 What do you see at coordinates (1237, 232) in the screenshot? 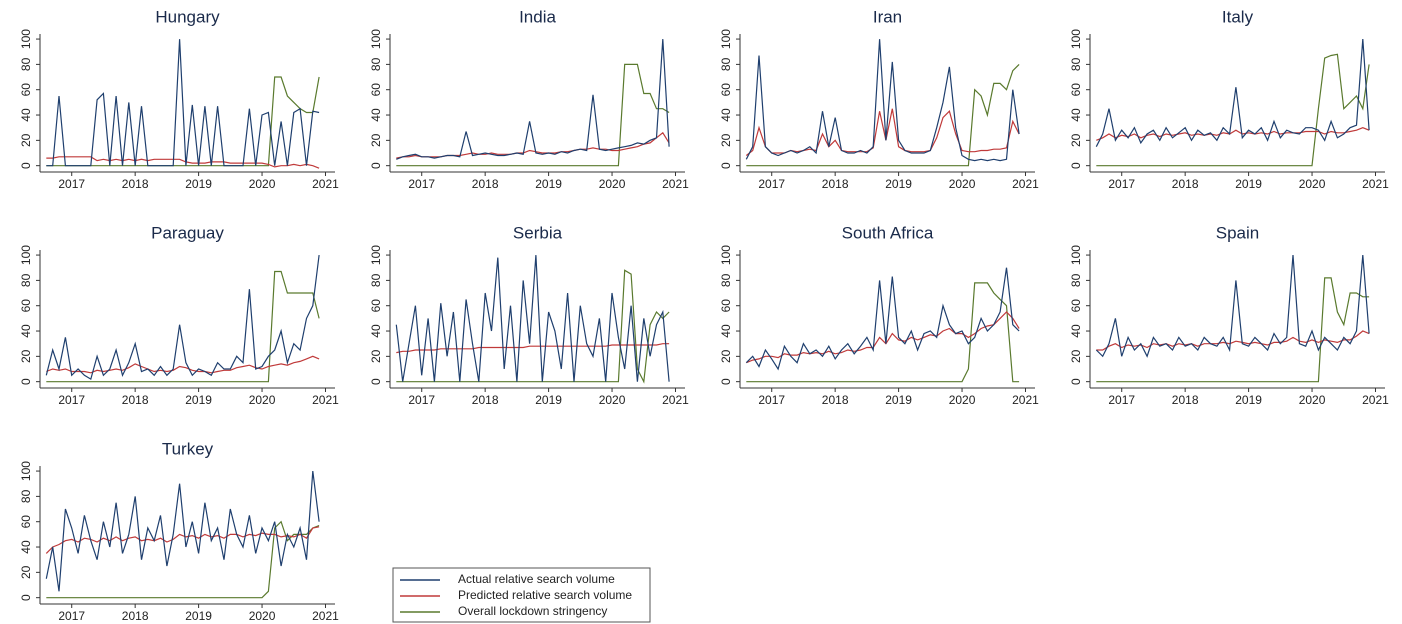
I see `panel-title: Spain` at bounding box center [1237, 232].